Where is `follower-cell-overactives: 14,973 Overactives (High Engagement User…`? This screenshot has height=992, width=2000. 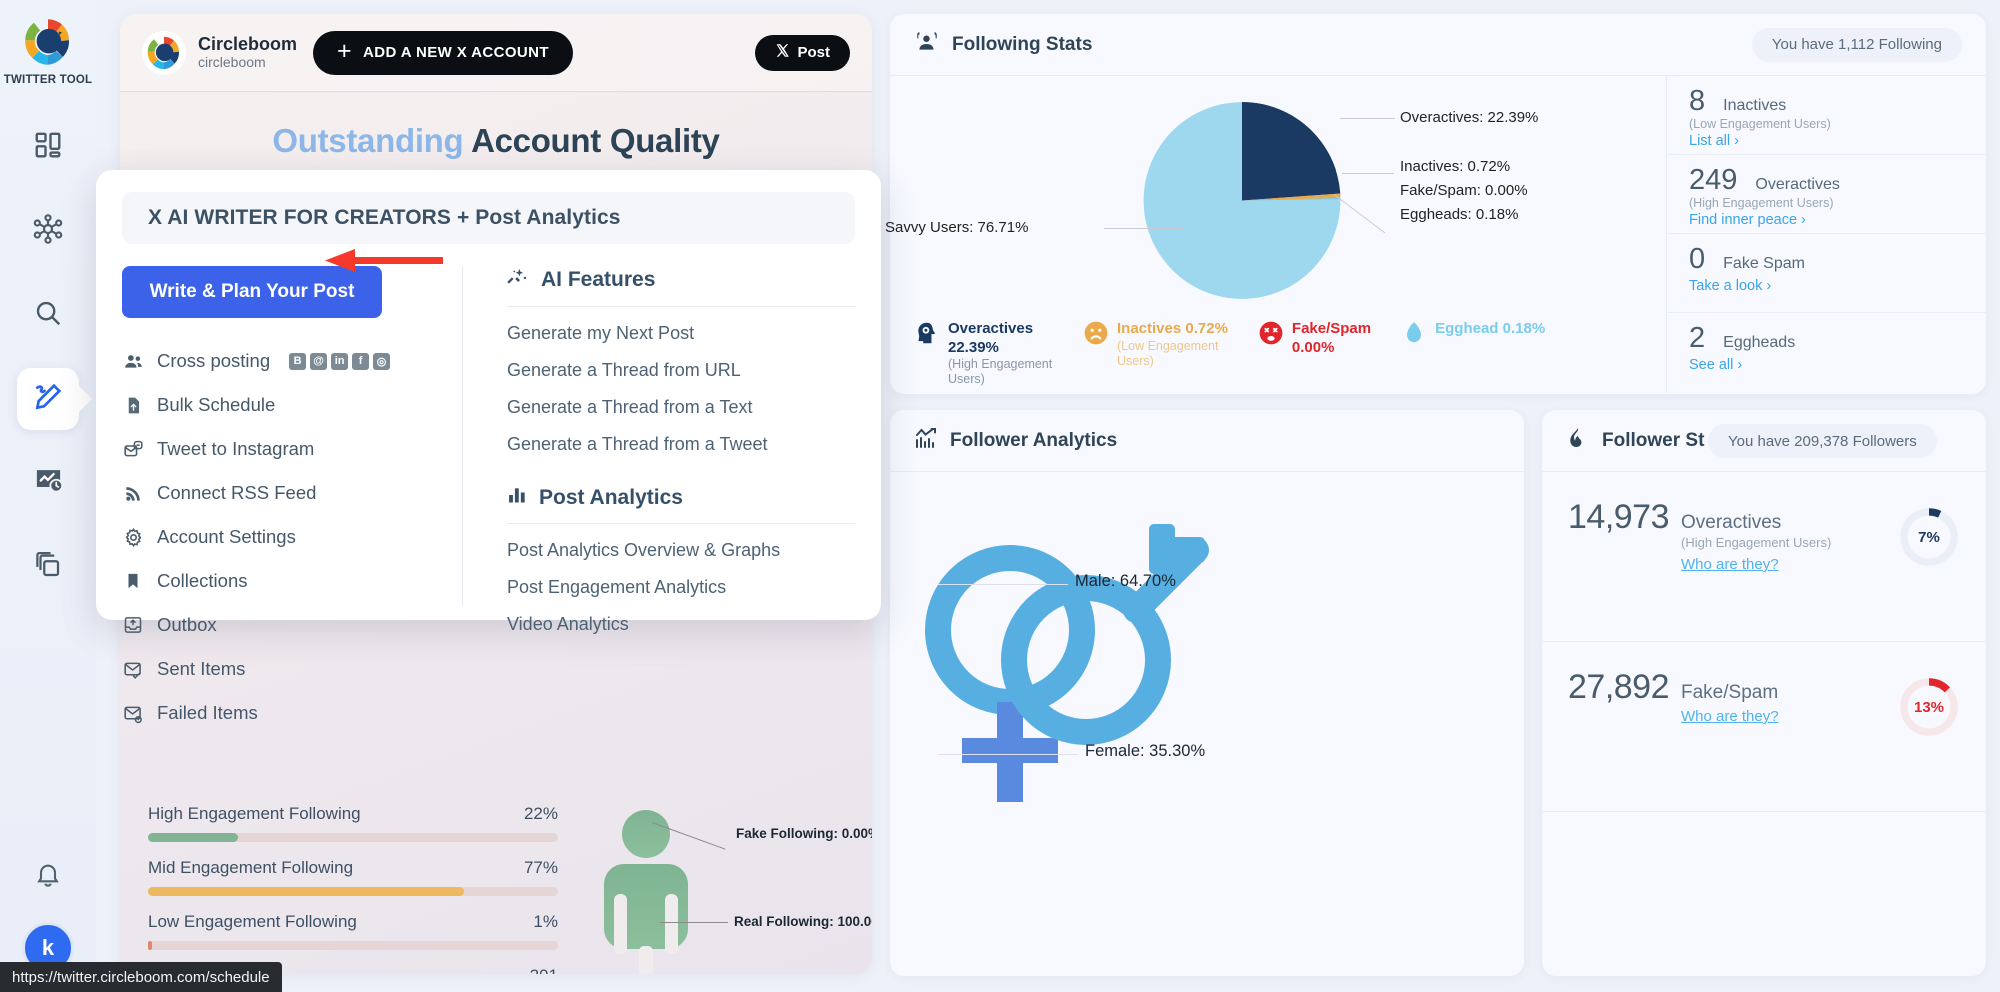
follower-cell-overactives: 14,973 Overactives (High Engagement User… is located at coordinates (1764, 557).